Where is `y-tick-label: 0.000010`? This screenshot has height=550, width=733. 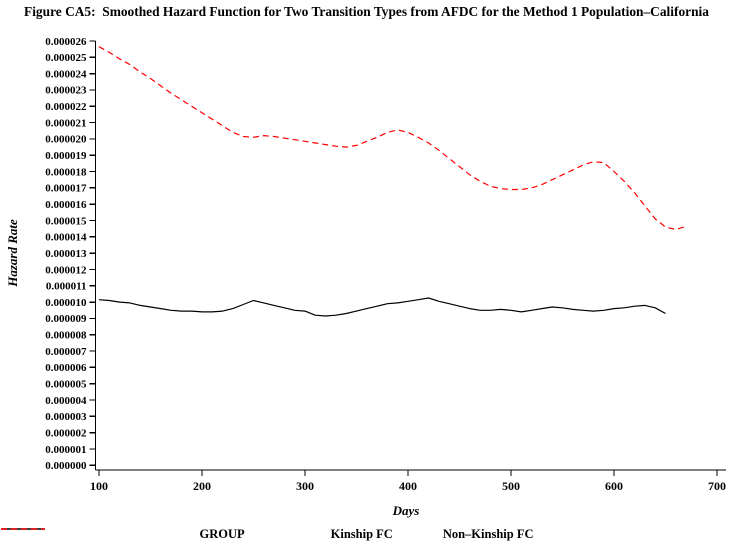
y-tick-label: 0.000010 is located at coordinates (66, 303).